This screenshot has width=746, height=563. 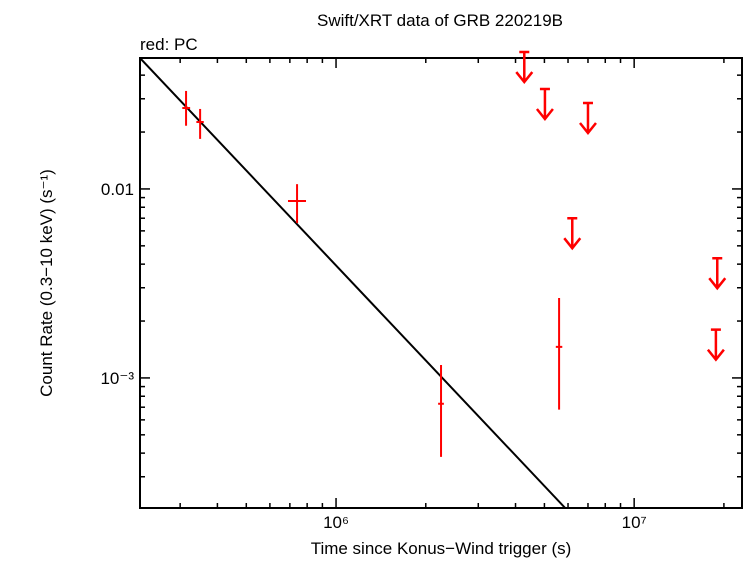 What do you see at coordinates (46, 283) in the screenshot?
I see `y-axis-label: Count Rate (0.3−10 keV) (s⁻¹)` at bounding box center [46, 283].